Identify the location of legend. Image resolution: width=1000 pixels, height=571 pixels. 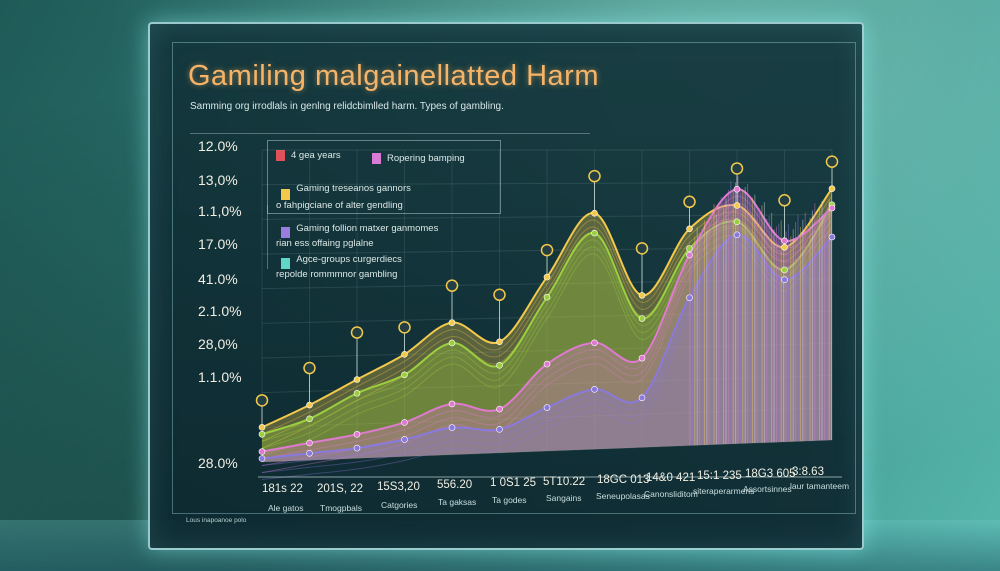
(384, 177).